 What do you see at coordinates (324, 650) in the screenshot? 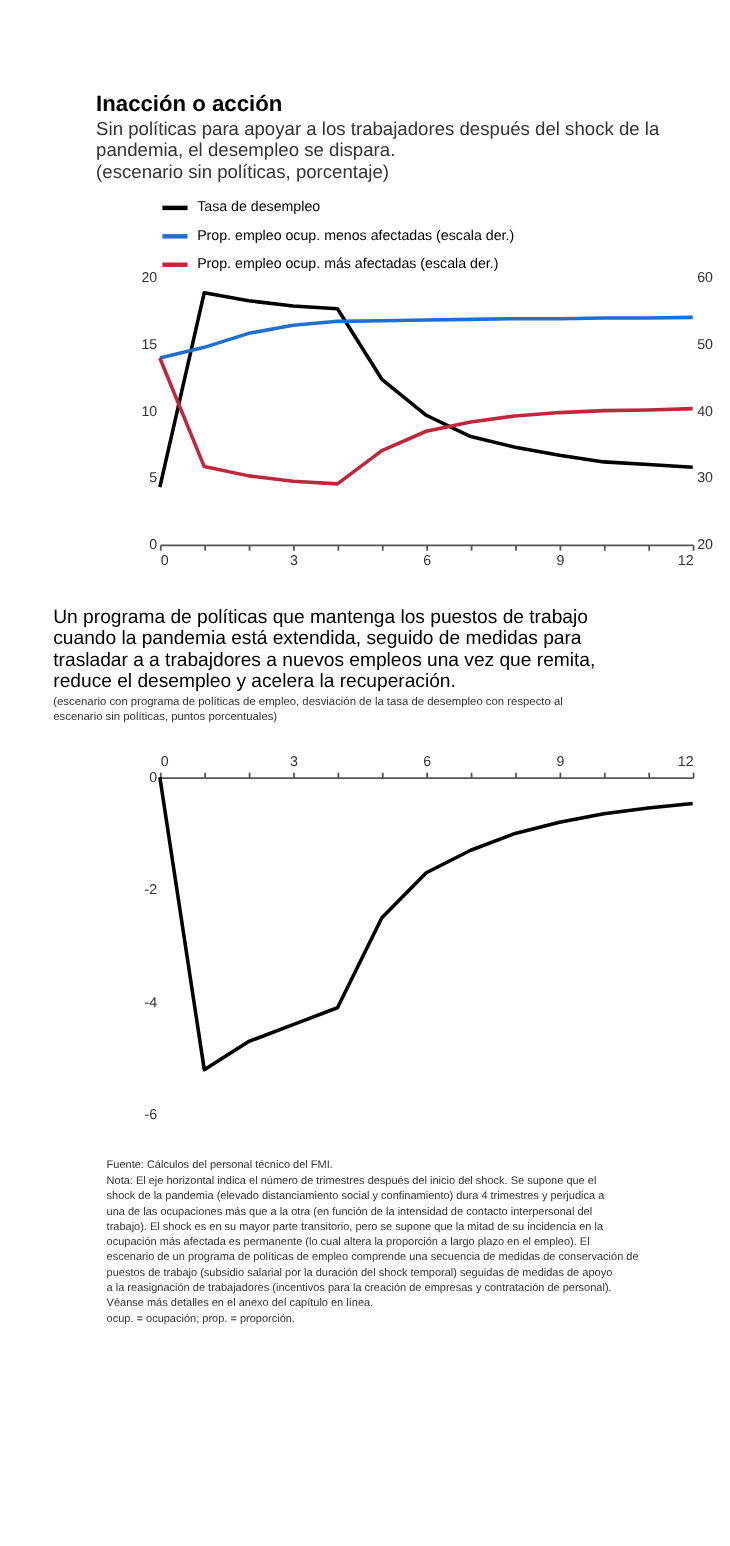
I see `chart-title: Un programa de políticas que mantenga los puestos de trabajo cuando la pandemia está extendida, seguido de medidas para trasladar a a trabajdores a nuevos empleos una vez que remita, reduce el desempleo y acelera la recuperación.` at bounding box center [324, 650].